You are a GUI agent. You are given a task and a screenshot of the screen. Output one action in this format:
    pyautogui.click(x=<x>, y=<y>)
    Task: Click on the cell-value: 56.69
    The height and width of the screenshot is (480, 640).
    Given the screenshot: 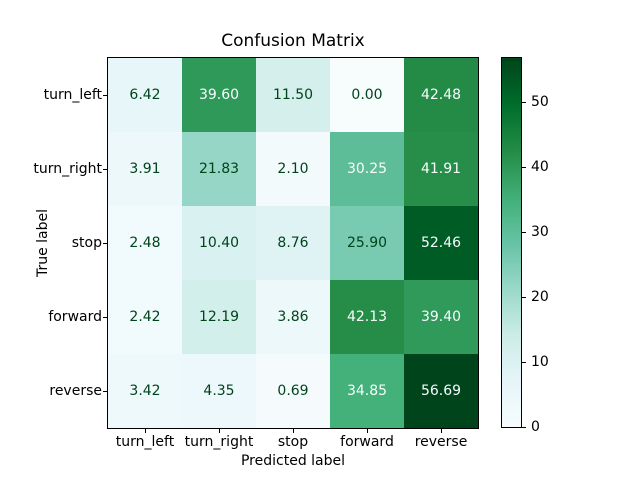 What is the action you would take?
    pyautogui.click(x=441, y=391)
    